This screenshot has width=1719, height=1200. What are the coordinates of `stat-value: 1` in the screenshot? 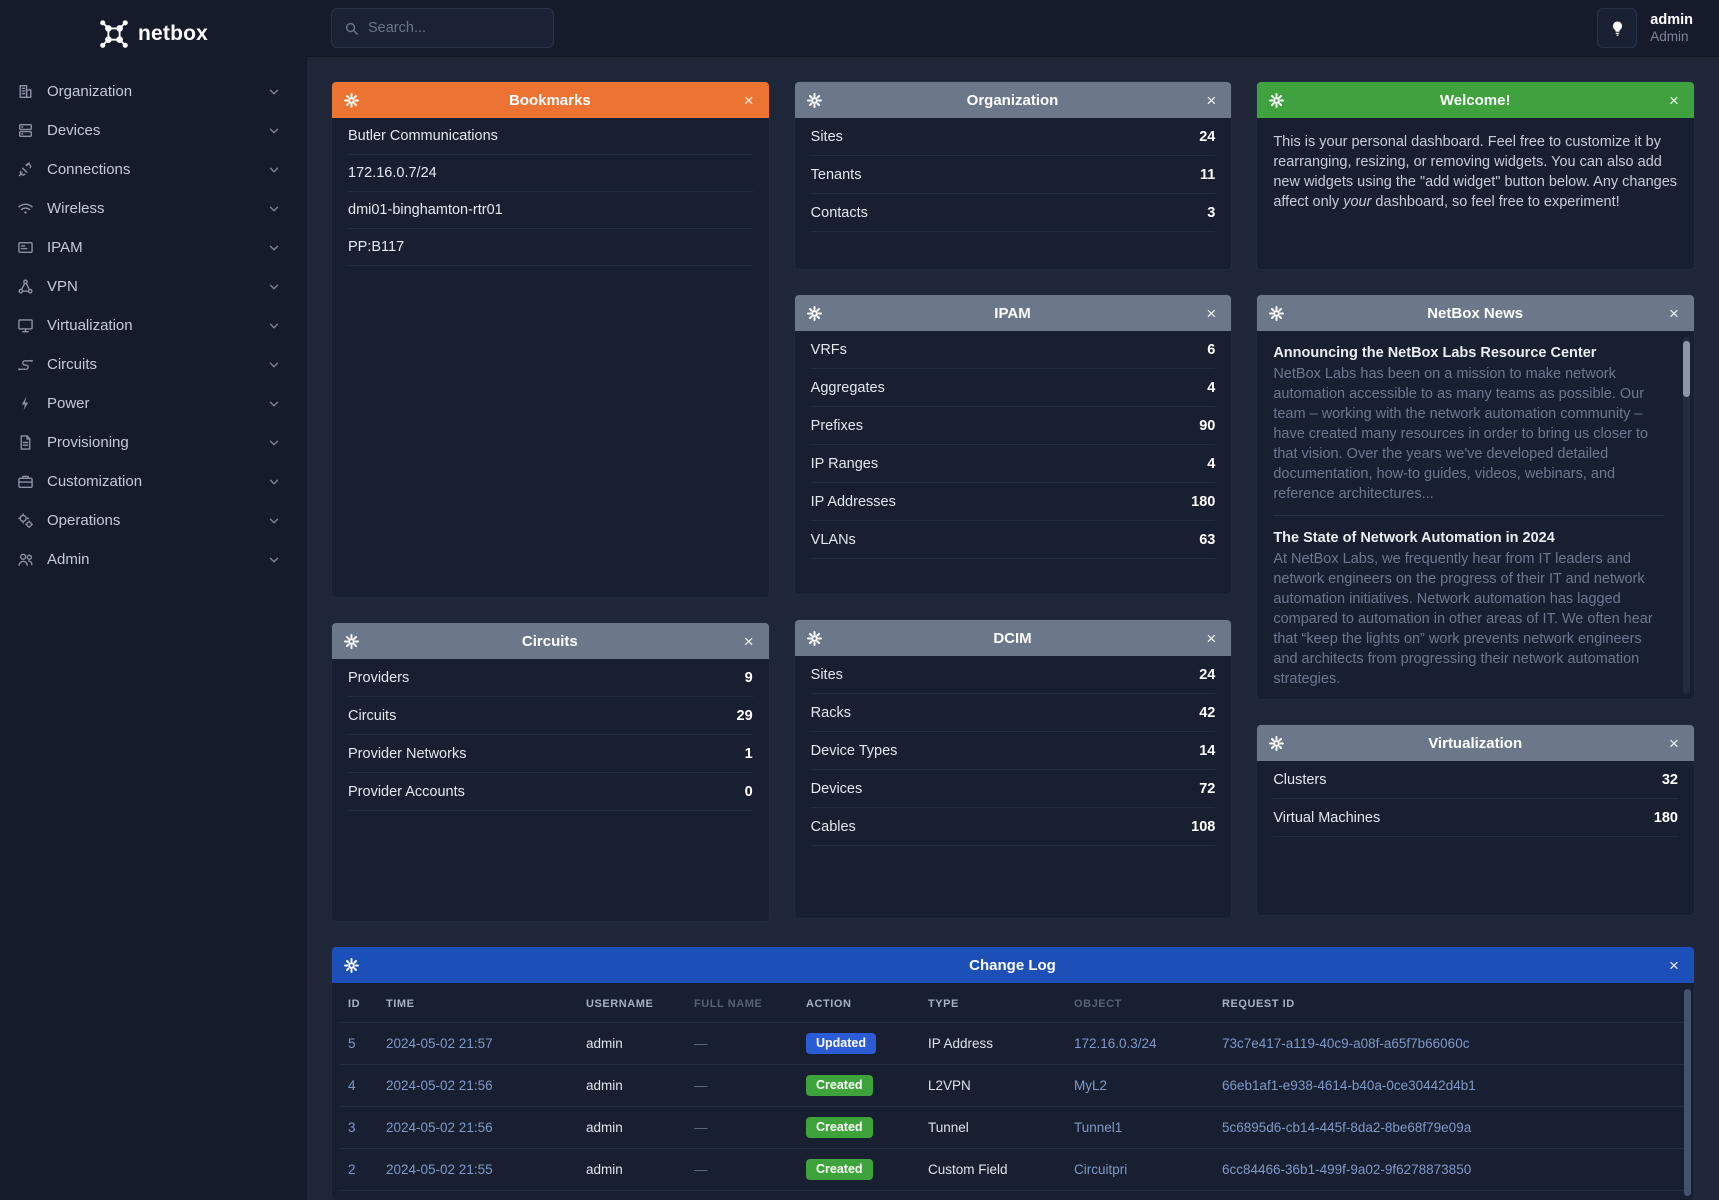 It's located at (748, 753).